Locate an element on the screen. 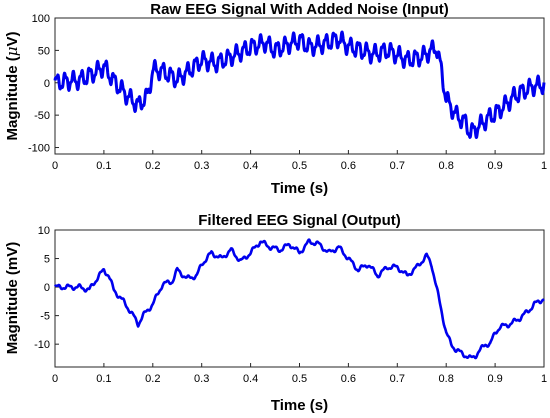 Image resolution: width=550 pixels, height=418 pixels. raw-signal-ytick-label: 50 is located at coordinates (44, 51).